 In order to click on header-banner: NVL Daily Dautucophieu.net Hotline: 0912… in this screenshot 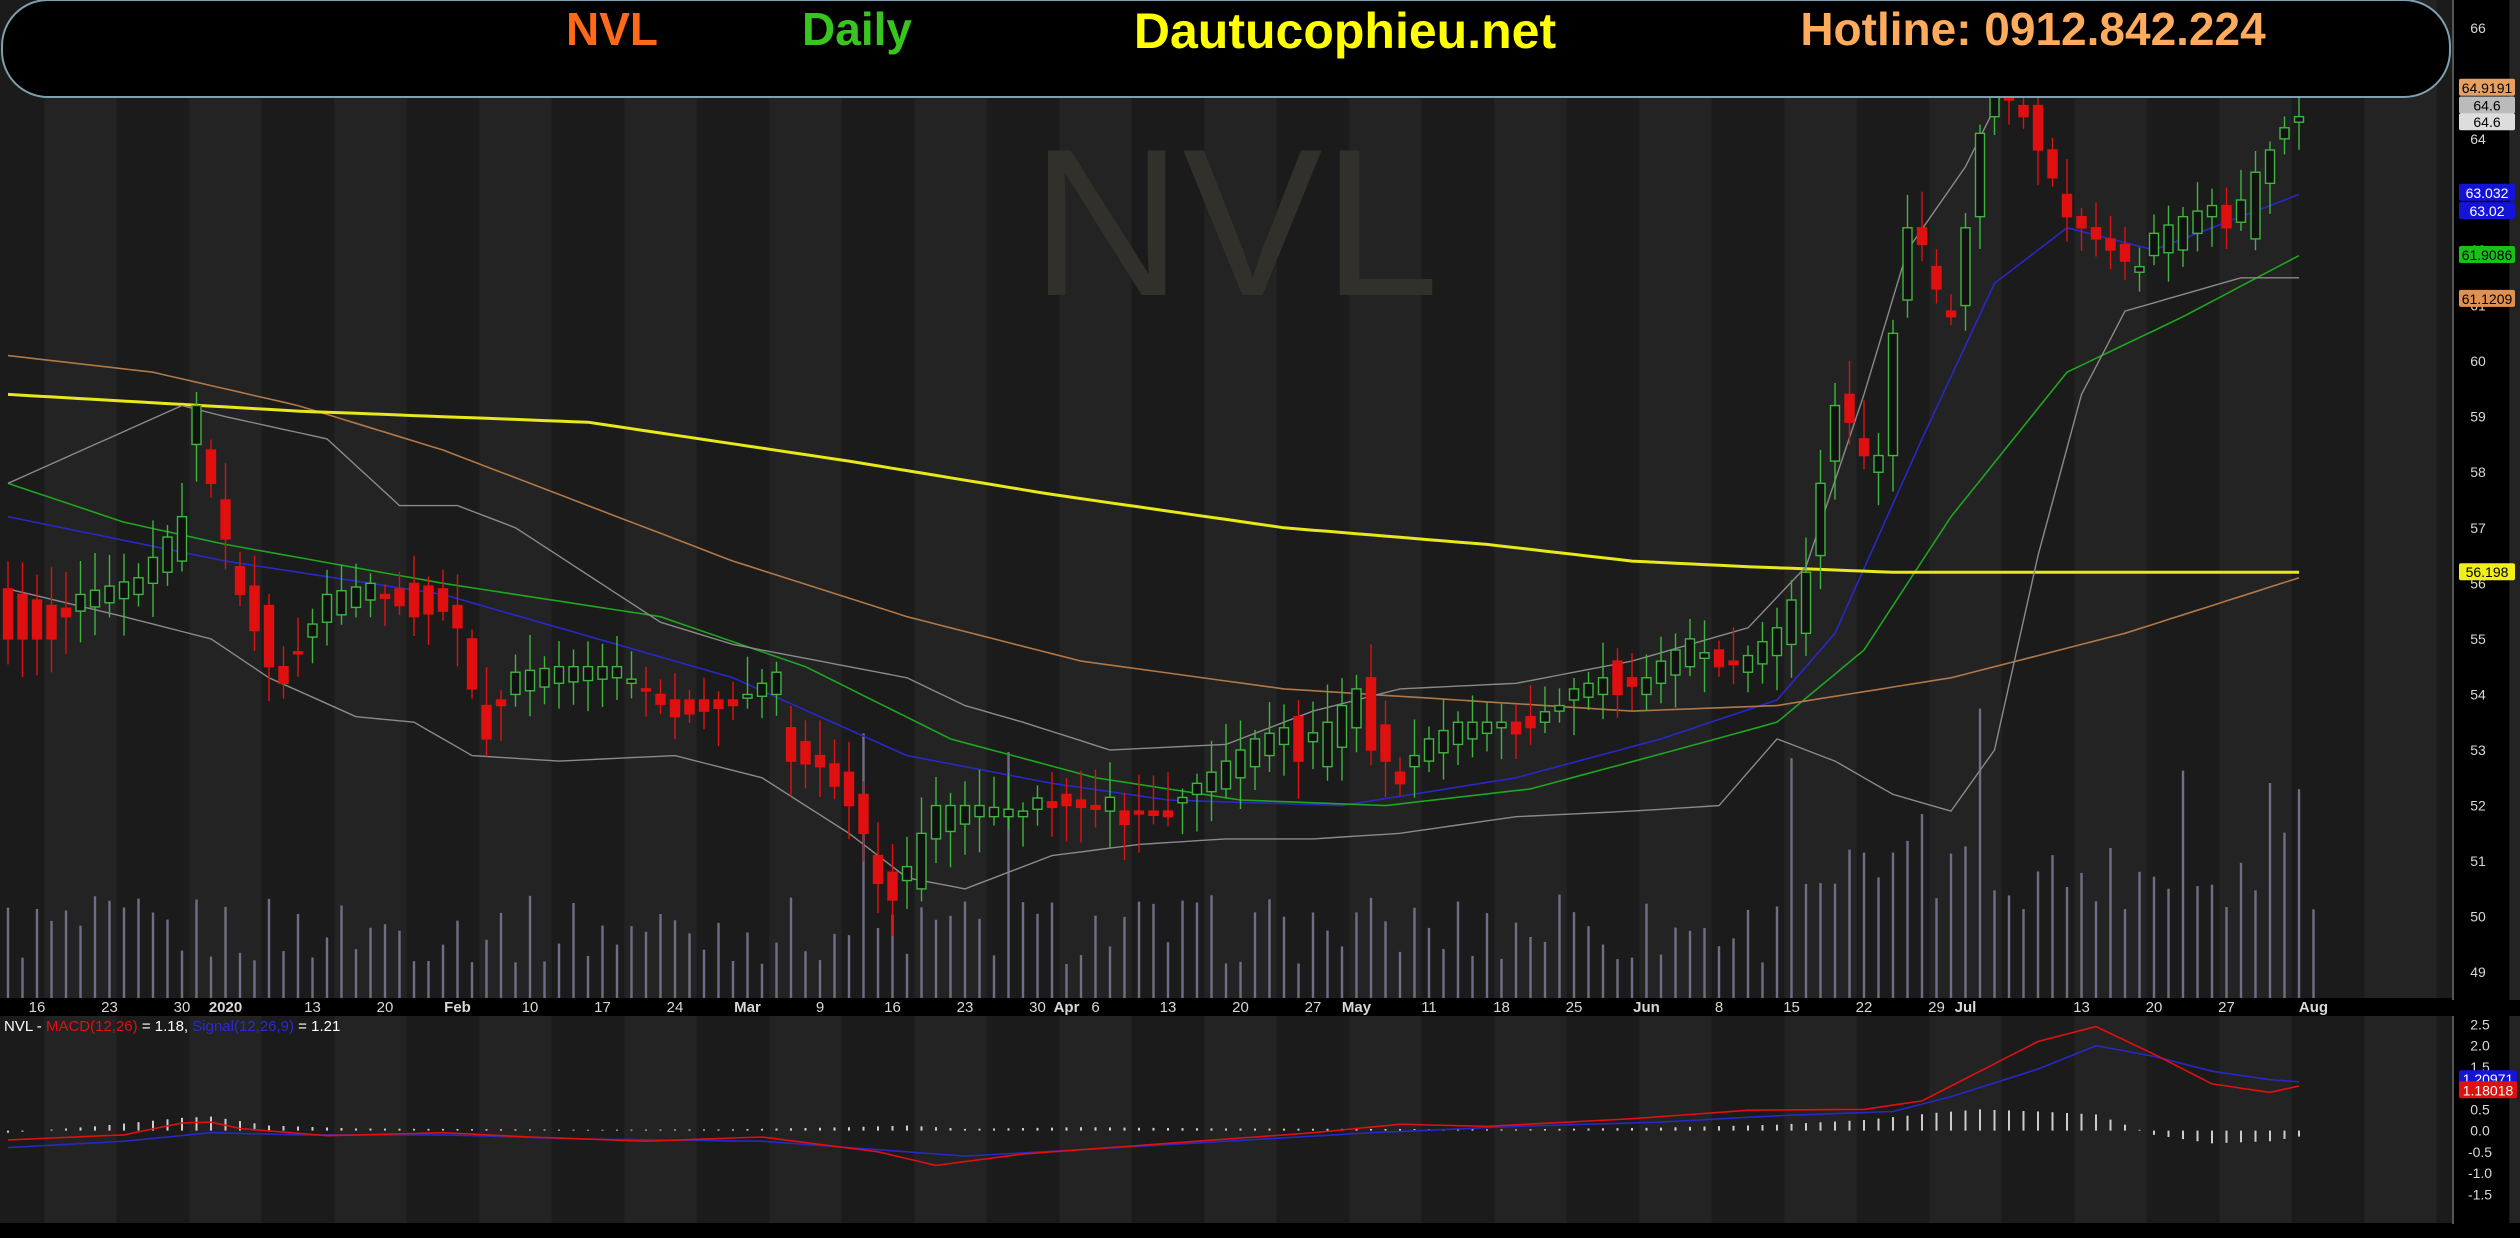, I will do `click(1226, 49)`.